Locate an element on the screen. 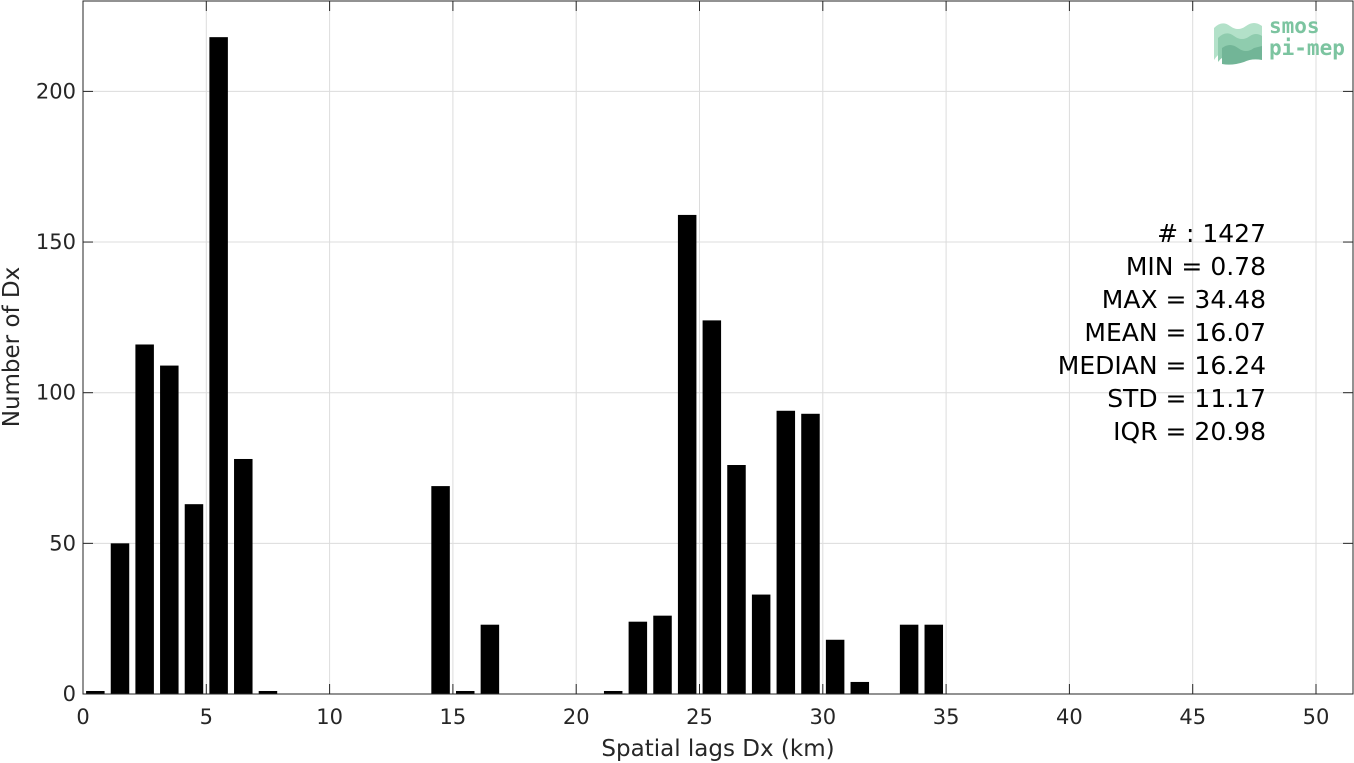 This screenshot has width=1354, height=763. smos-pi-mep-logo: smos pi-mep is located at coordinates (1279, 39).